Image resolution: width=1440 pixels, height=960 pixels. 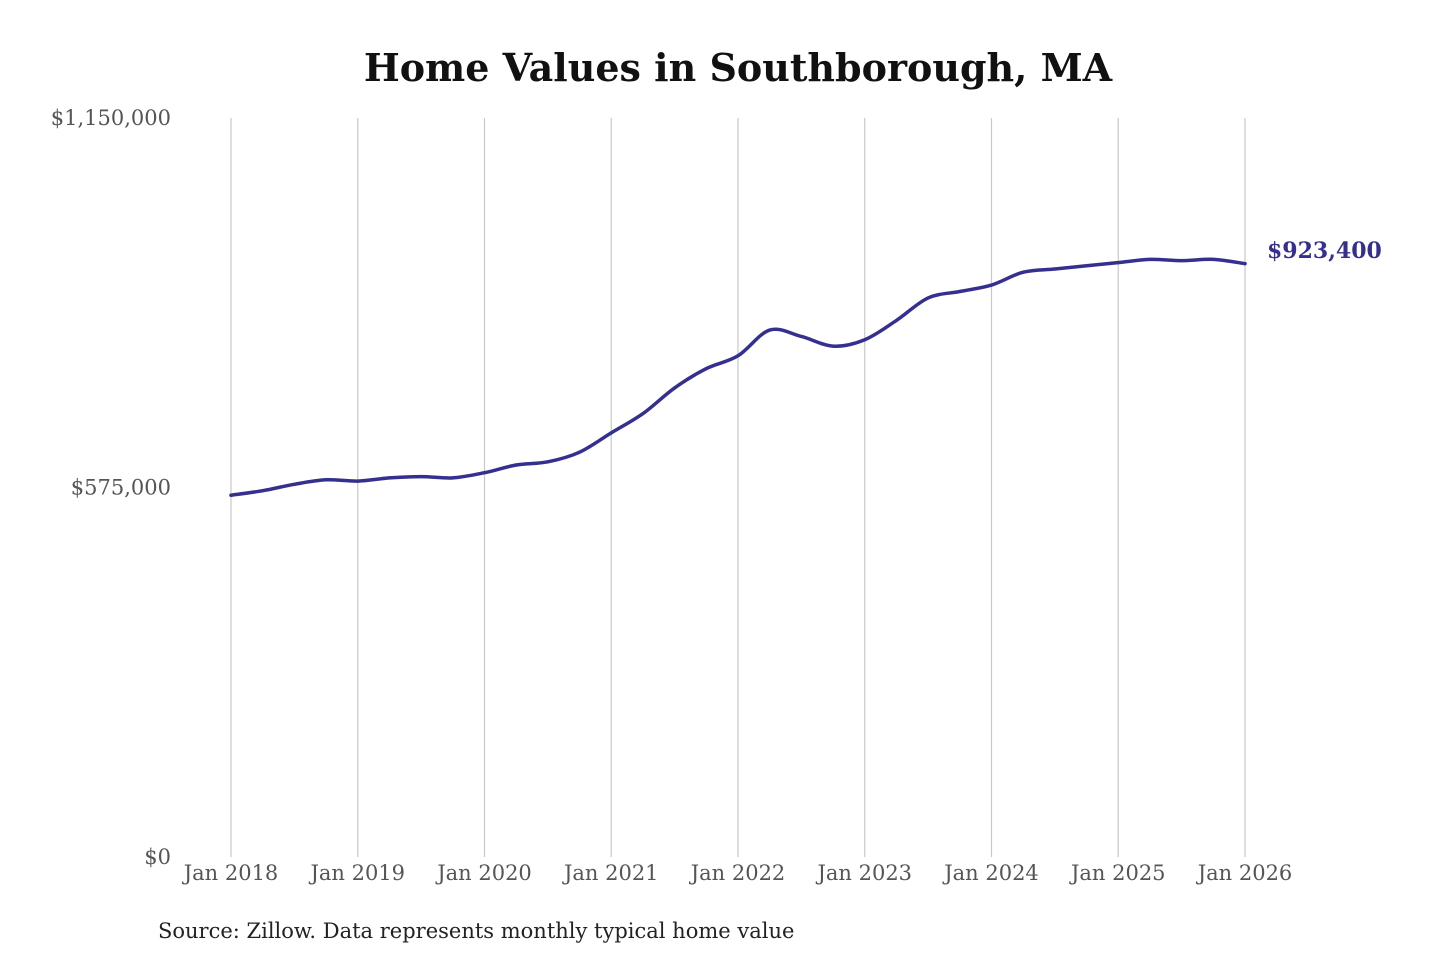 I want to click on y-tick-label: $1,150,000, so click(x=111, y=118).